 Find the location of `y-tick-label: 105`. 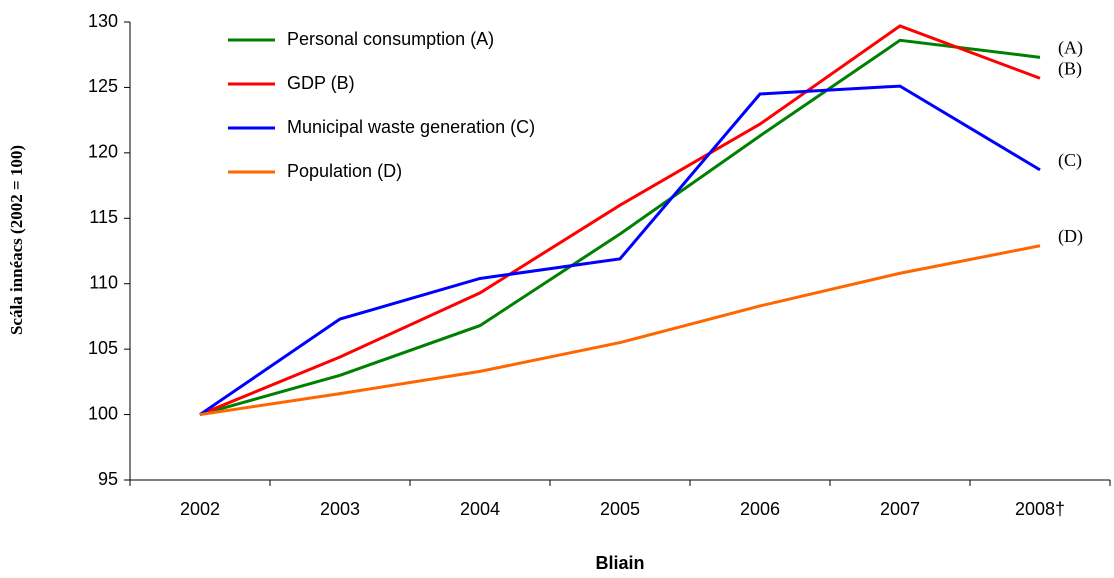

y-tick-label: 105 is located at coordinates (103, 348).